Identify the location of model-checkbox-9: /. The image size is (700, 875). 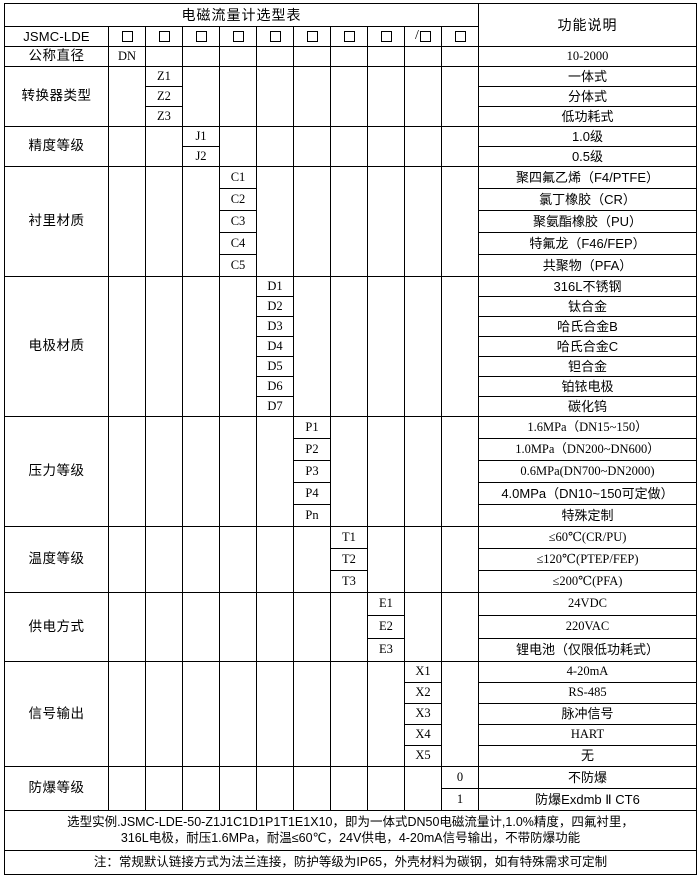
(423, 36).